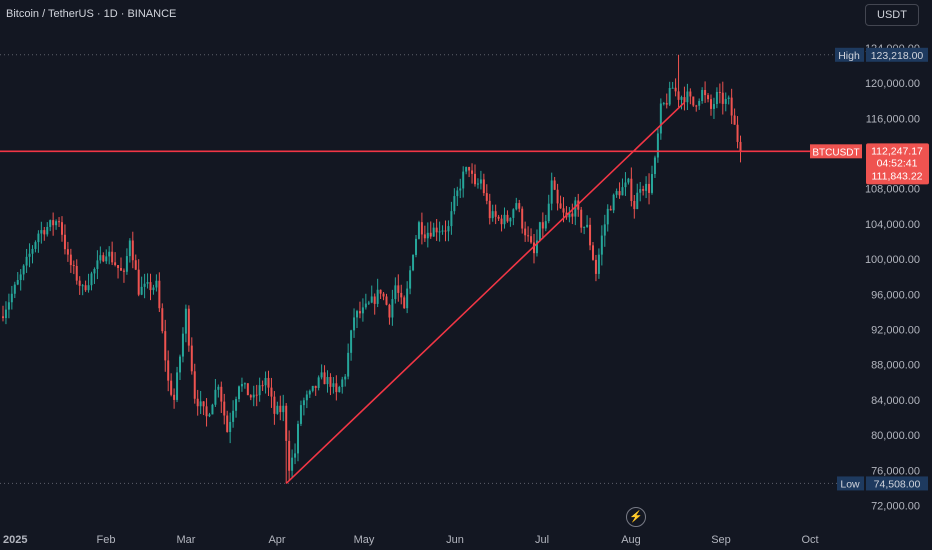 The height and width of the screenshot is (550, 932). I want to click on currency-button: USDT, so click(892, 15).